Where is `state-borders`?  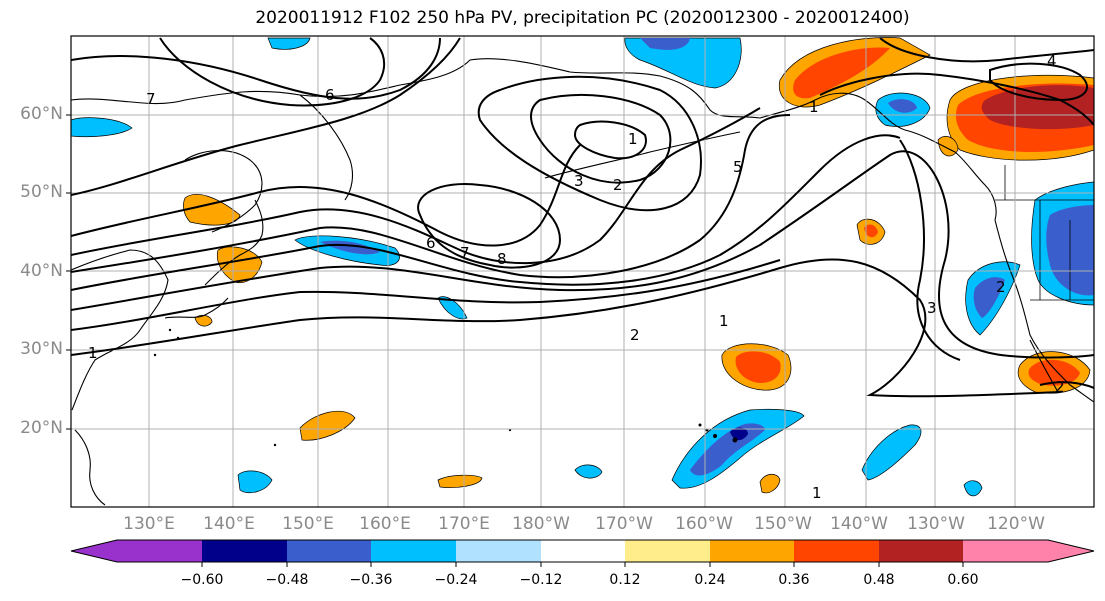 state-borders is located at coordinates (1044, 233).